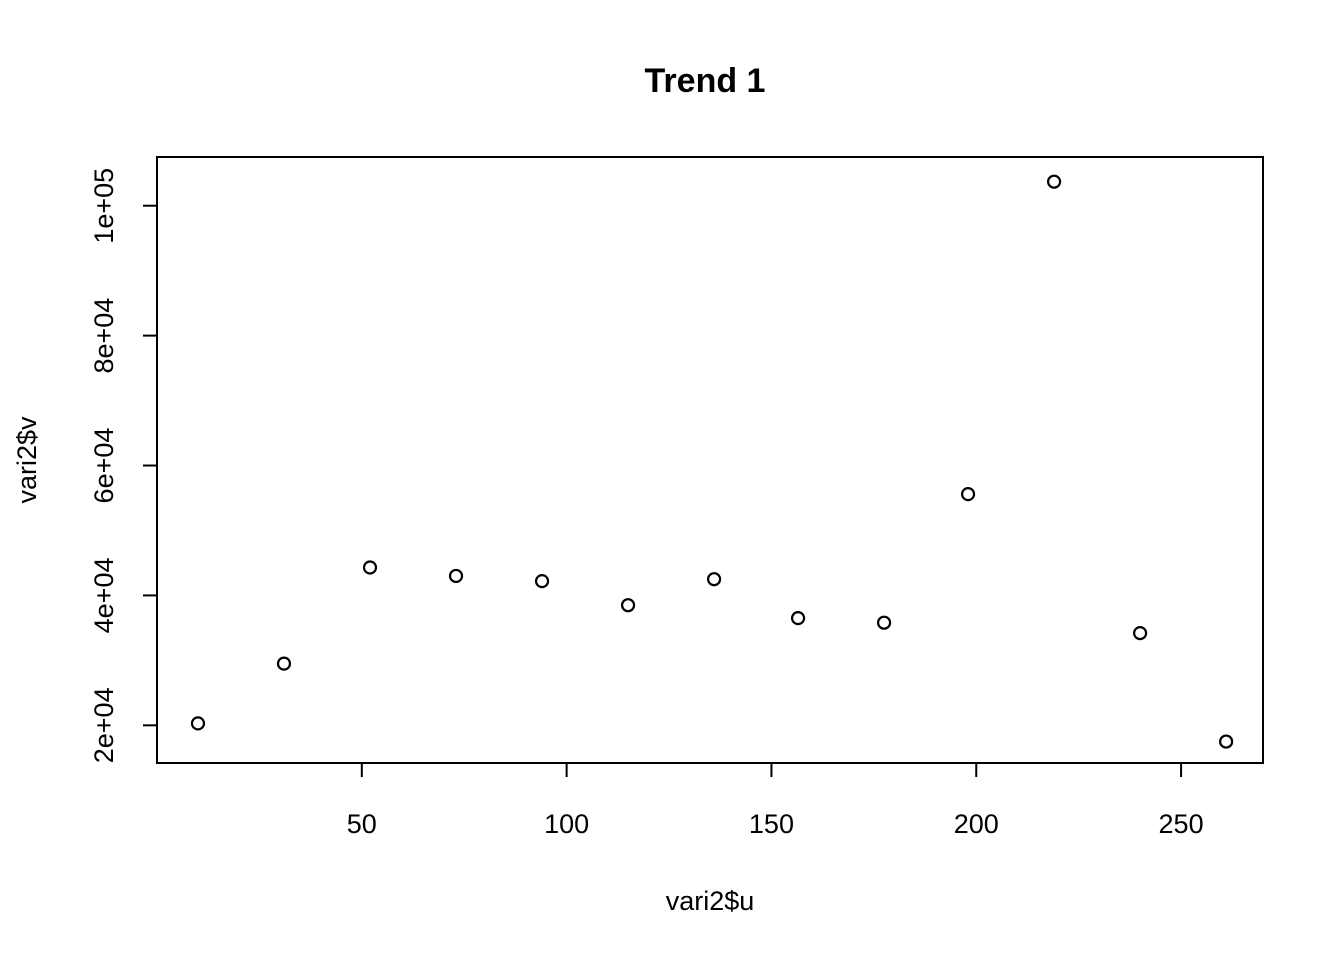 The width and height of the screenshot is (1344, 960). What do you see at coordinates (123, 465) in the screenshot?
I see `y-axis: 2e+04 4e+04 6e+04 8e+04 1e+05` at bounding box center [123, 465].